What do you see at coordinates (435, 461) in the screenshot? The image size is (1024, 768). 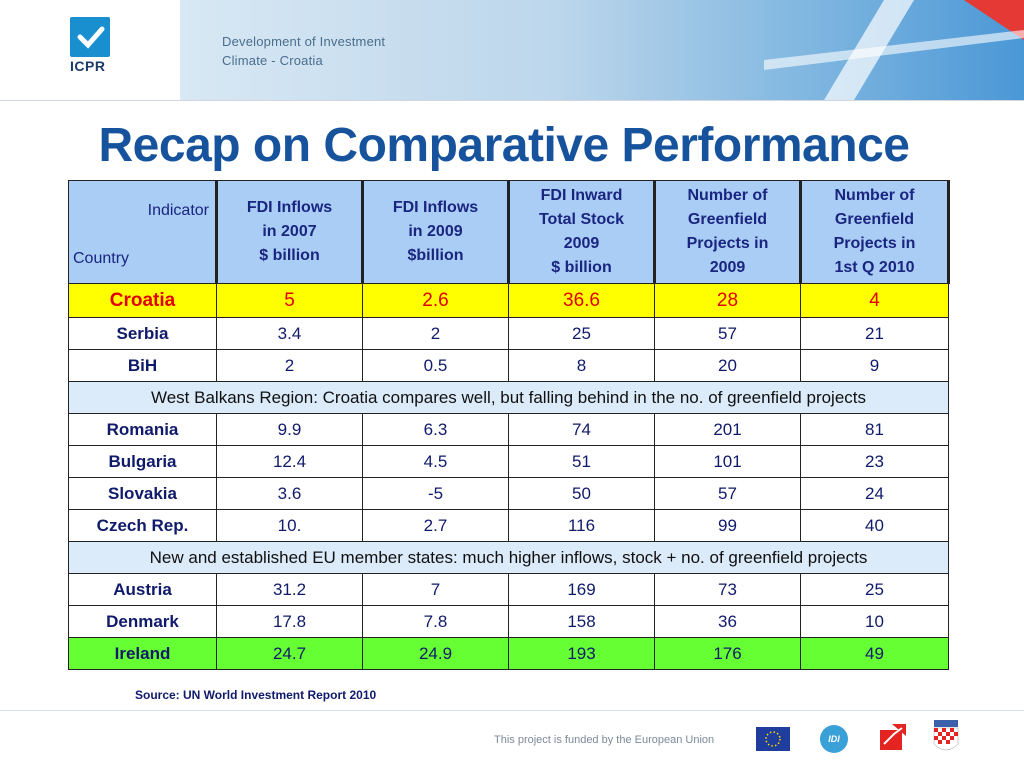 I see `value-cell: 4.5` at bounding box center [435, 461].